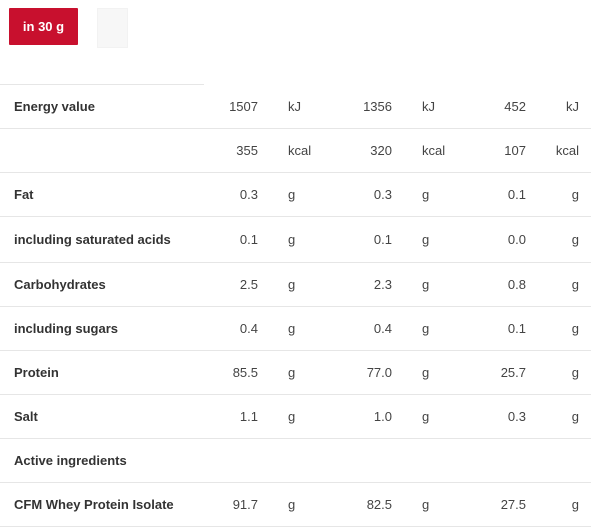  What do you see at coordinates (363, 284) in the screenshot?
I see `nutrient-value: 2.3` at bounding box center [363, 284].